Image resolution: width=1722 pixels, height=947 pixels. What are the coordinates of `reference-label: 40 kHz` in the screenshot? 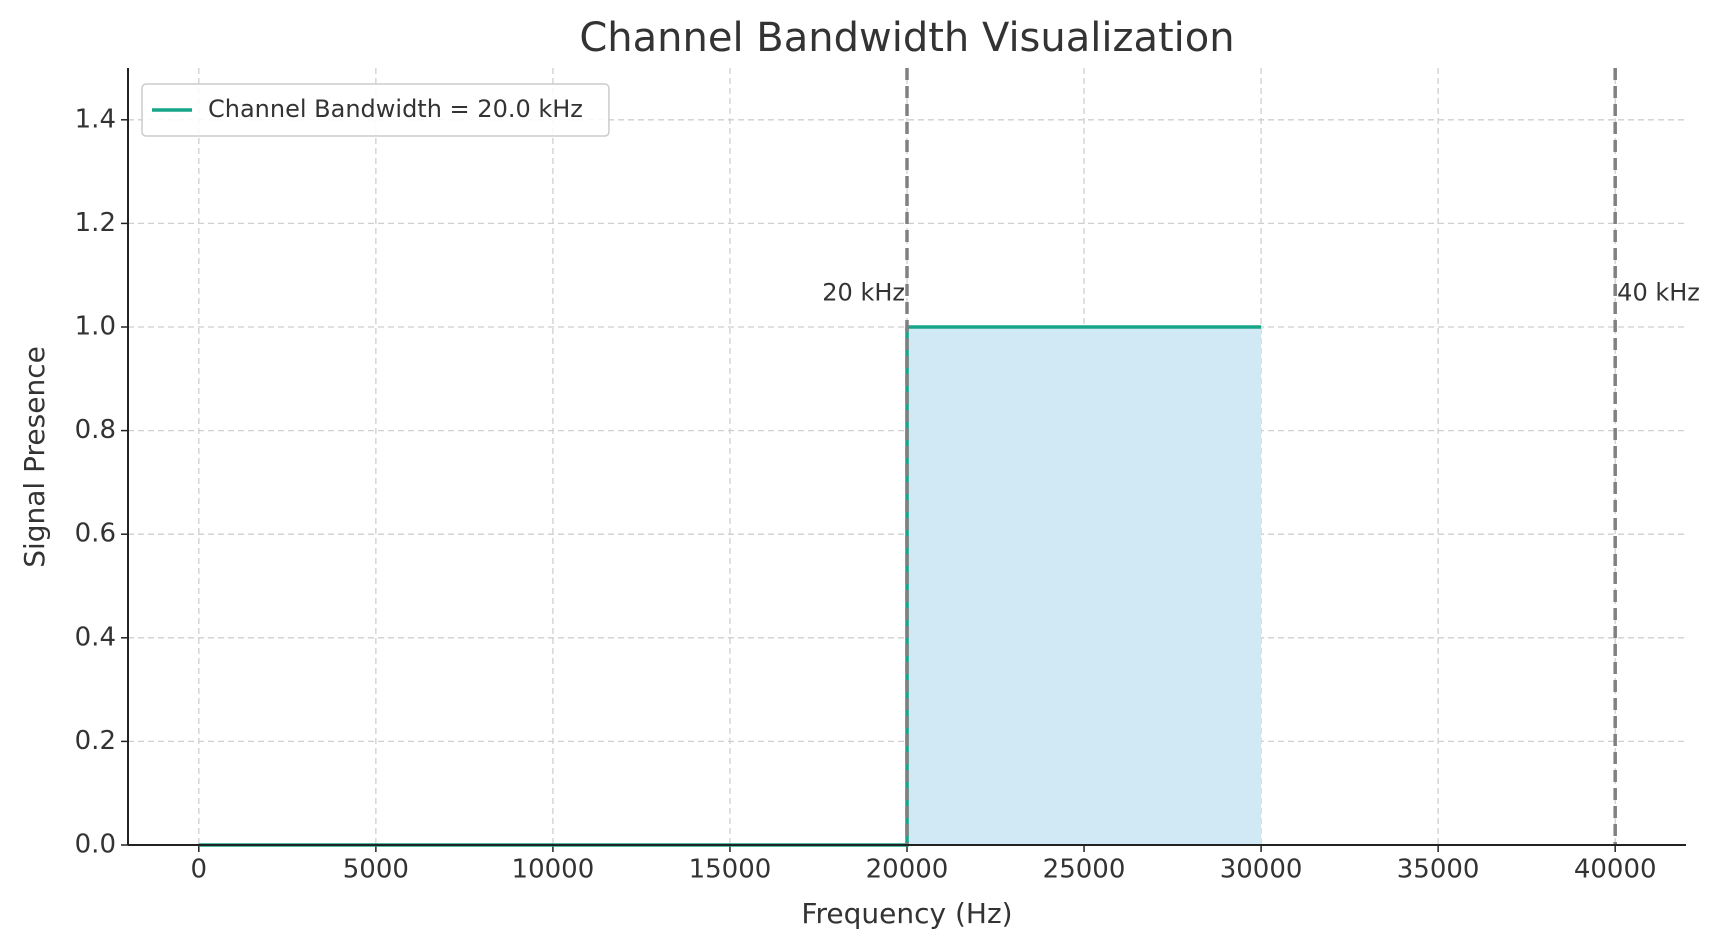 It's located at (1658, 292).